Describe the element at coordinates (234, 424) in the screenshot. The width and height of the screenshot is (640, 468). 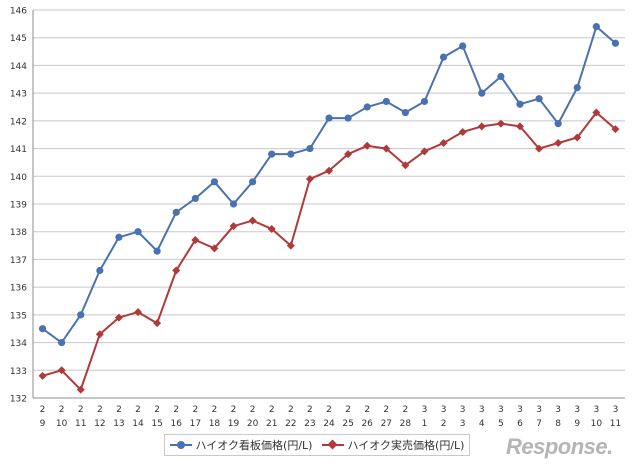
I see `x-tick-label-day: 19` at that location.